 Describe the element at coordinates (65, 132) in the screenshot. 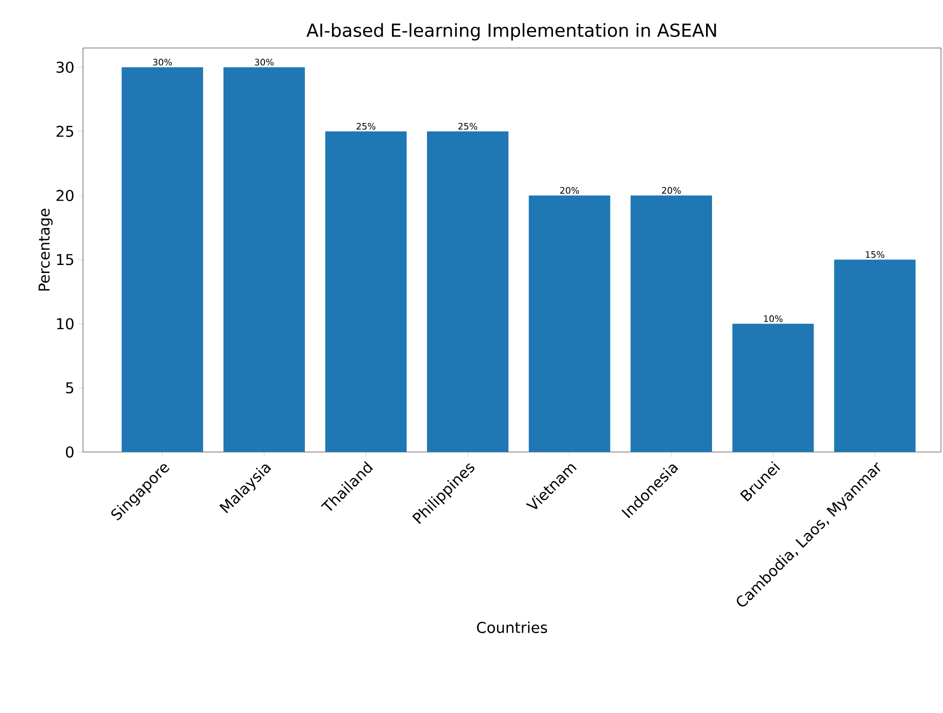

I see `y-tick-label: 25` at that location.